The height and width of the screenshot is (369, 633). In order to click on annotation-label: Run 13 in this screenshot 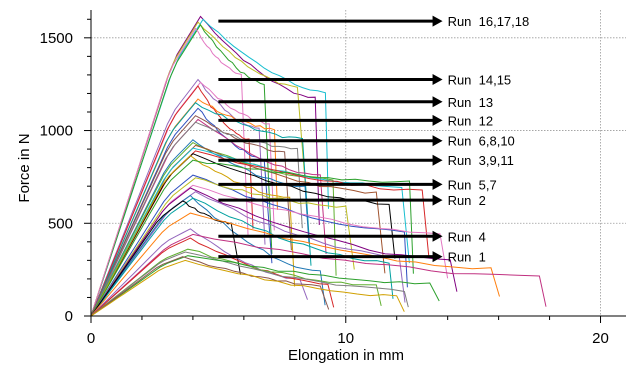, I will do `click(471, 102)`.